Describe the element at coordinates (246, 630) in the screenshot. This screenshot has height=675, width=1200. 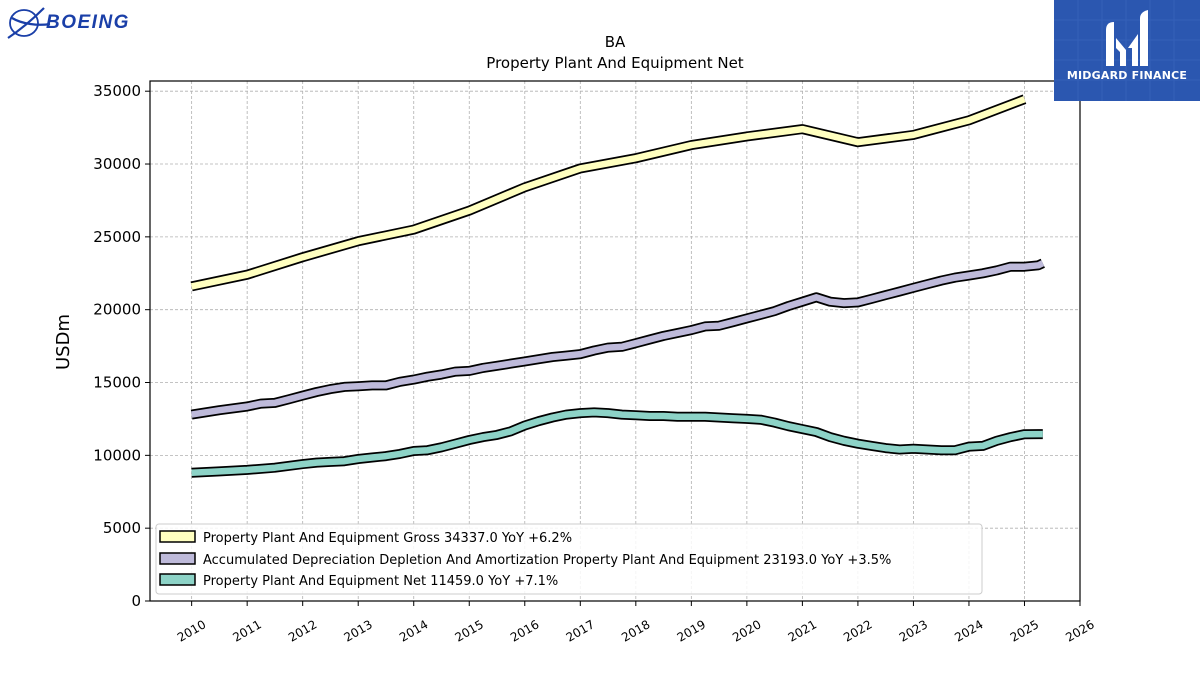
I see `x-tick-label: 2011` at that location.